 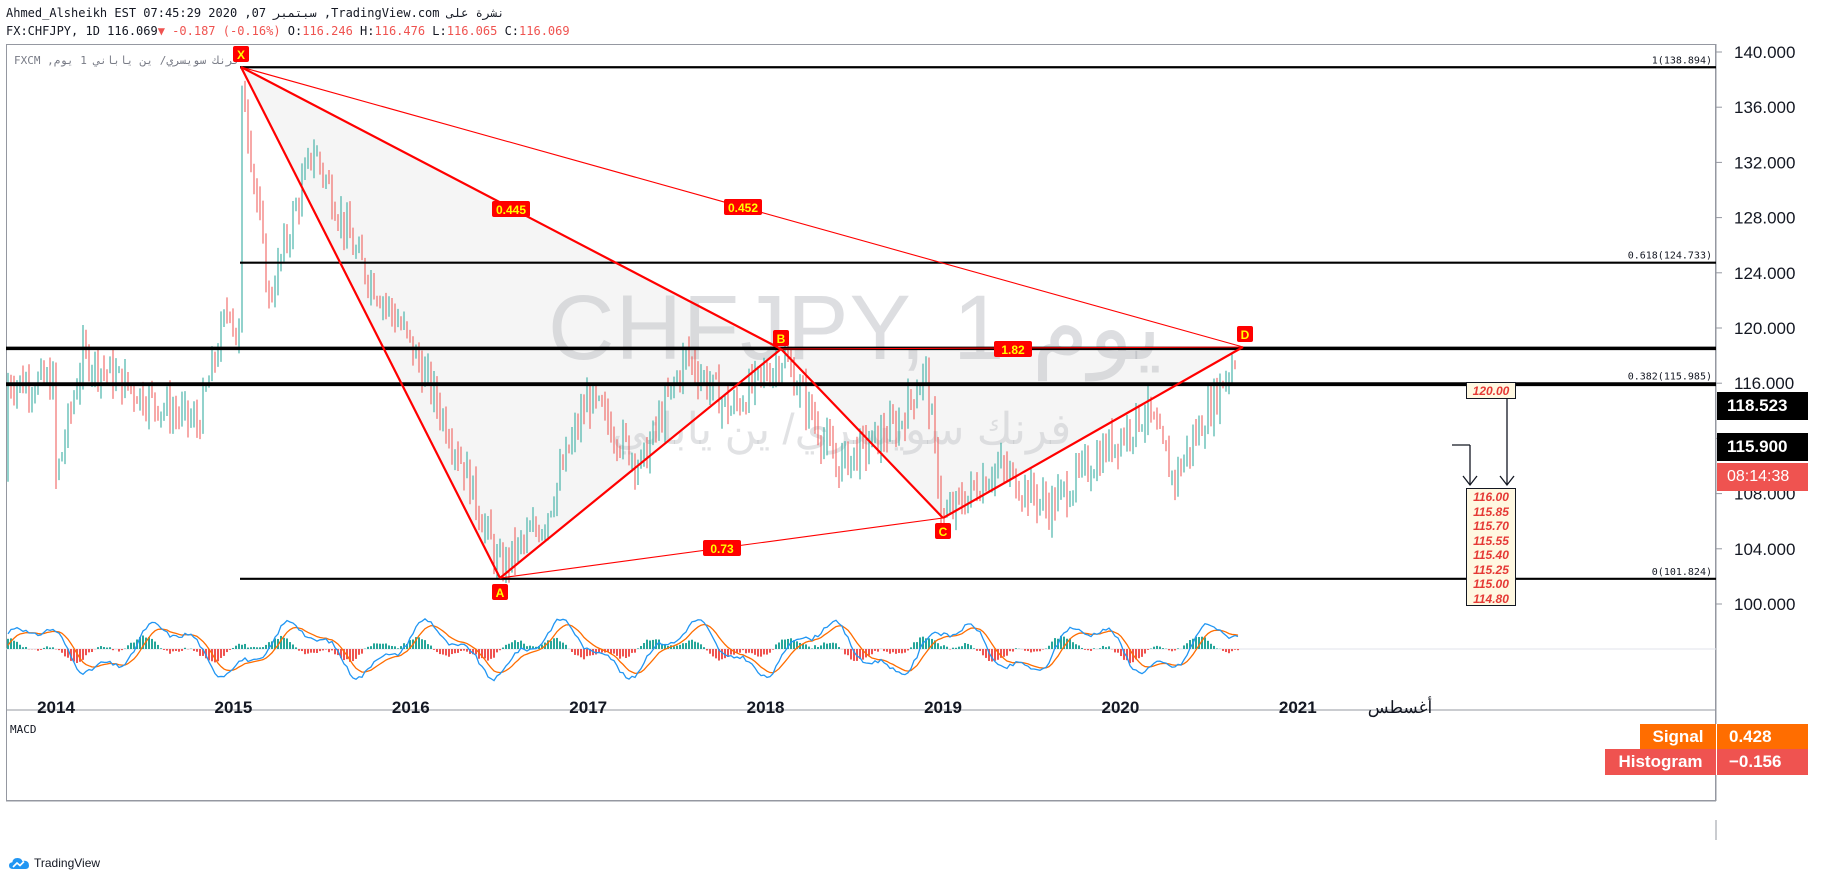 I want to click on pattern-point-label: X, so click(x=241, y=55).